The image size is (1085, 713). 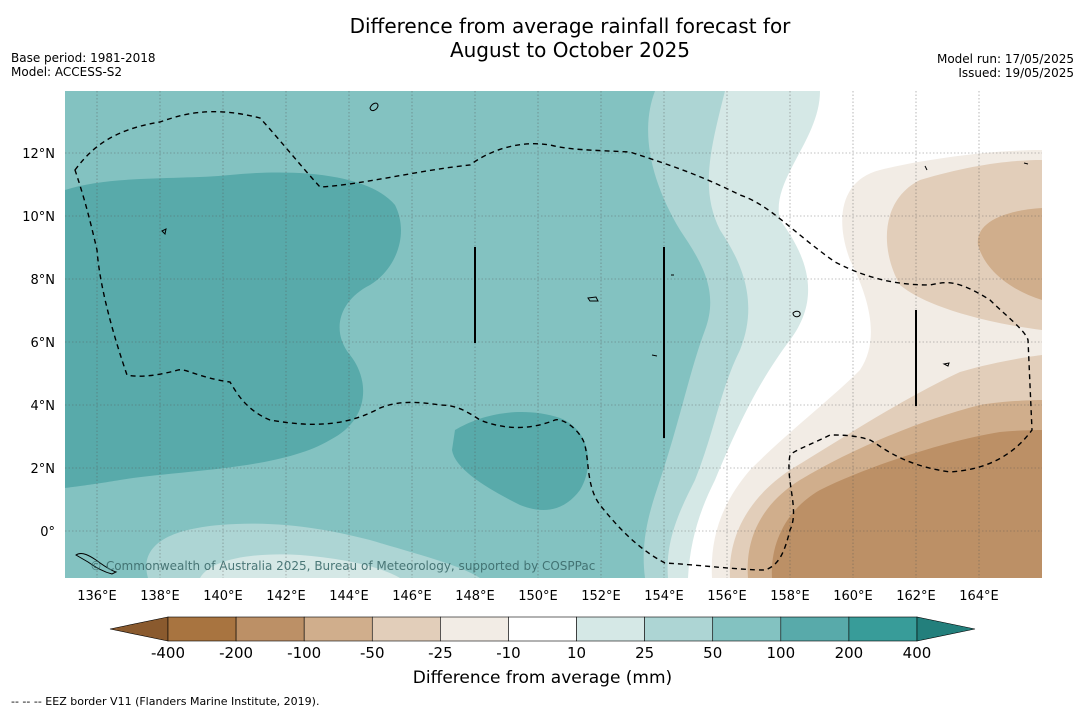 I want to click on lon-label: 154°E, so click(x=664, y=596).